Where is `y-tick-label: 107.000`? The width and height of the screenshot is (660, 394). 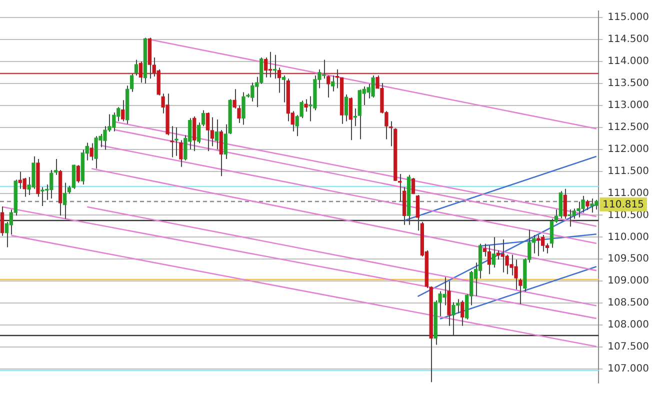 y-tick-label: 107.000 is located at coordinates (629, 369).